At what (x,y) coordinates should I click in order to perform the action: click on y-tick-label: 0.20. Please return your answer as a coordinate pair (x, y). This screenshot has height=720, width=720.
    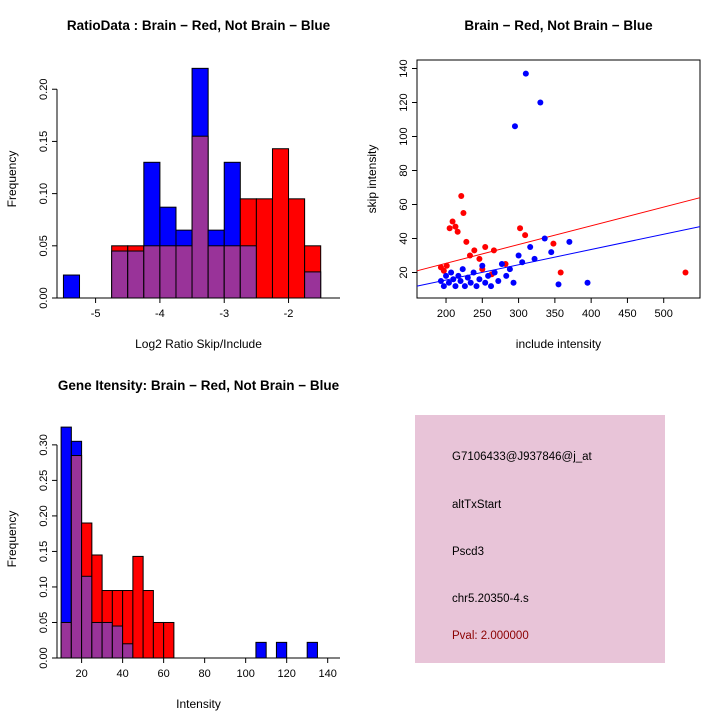
    Looking at the image, I should click on (44, 515).